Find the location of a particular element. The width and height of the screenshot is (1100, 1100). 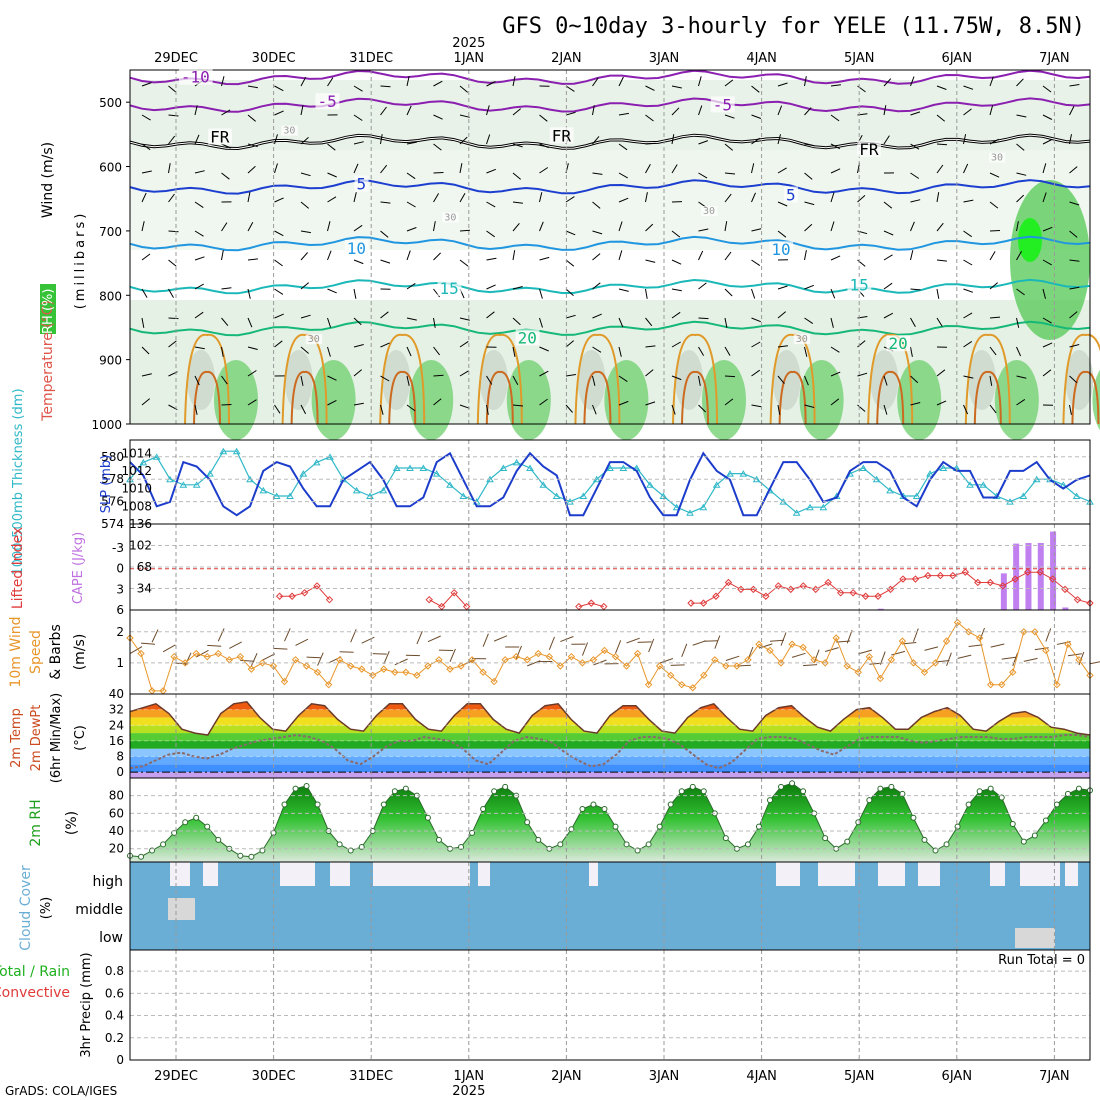

cloud-cover-label: Cloud Cover is located at coordinates (26, 908).